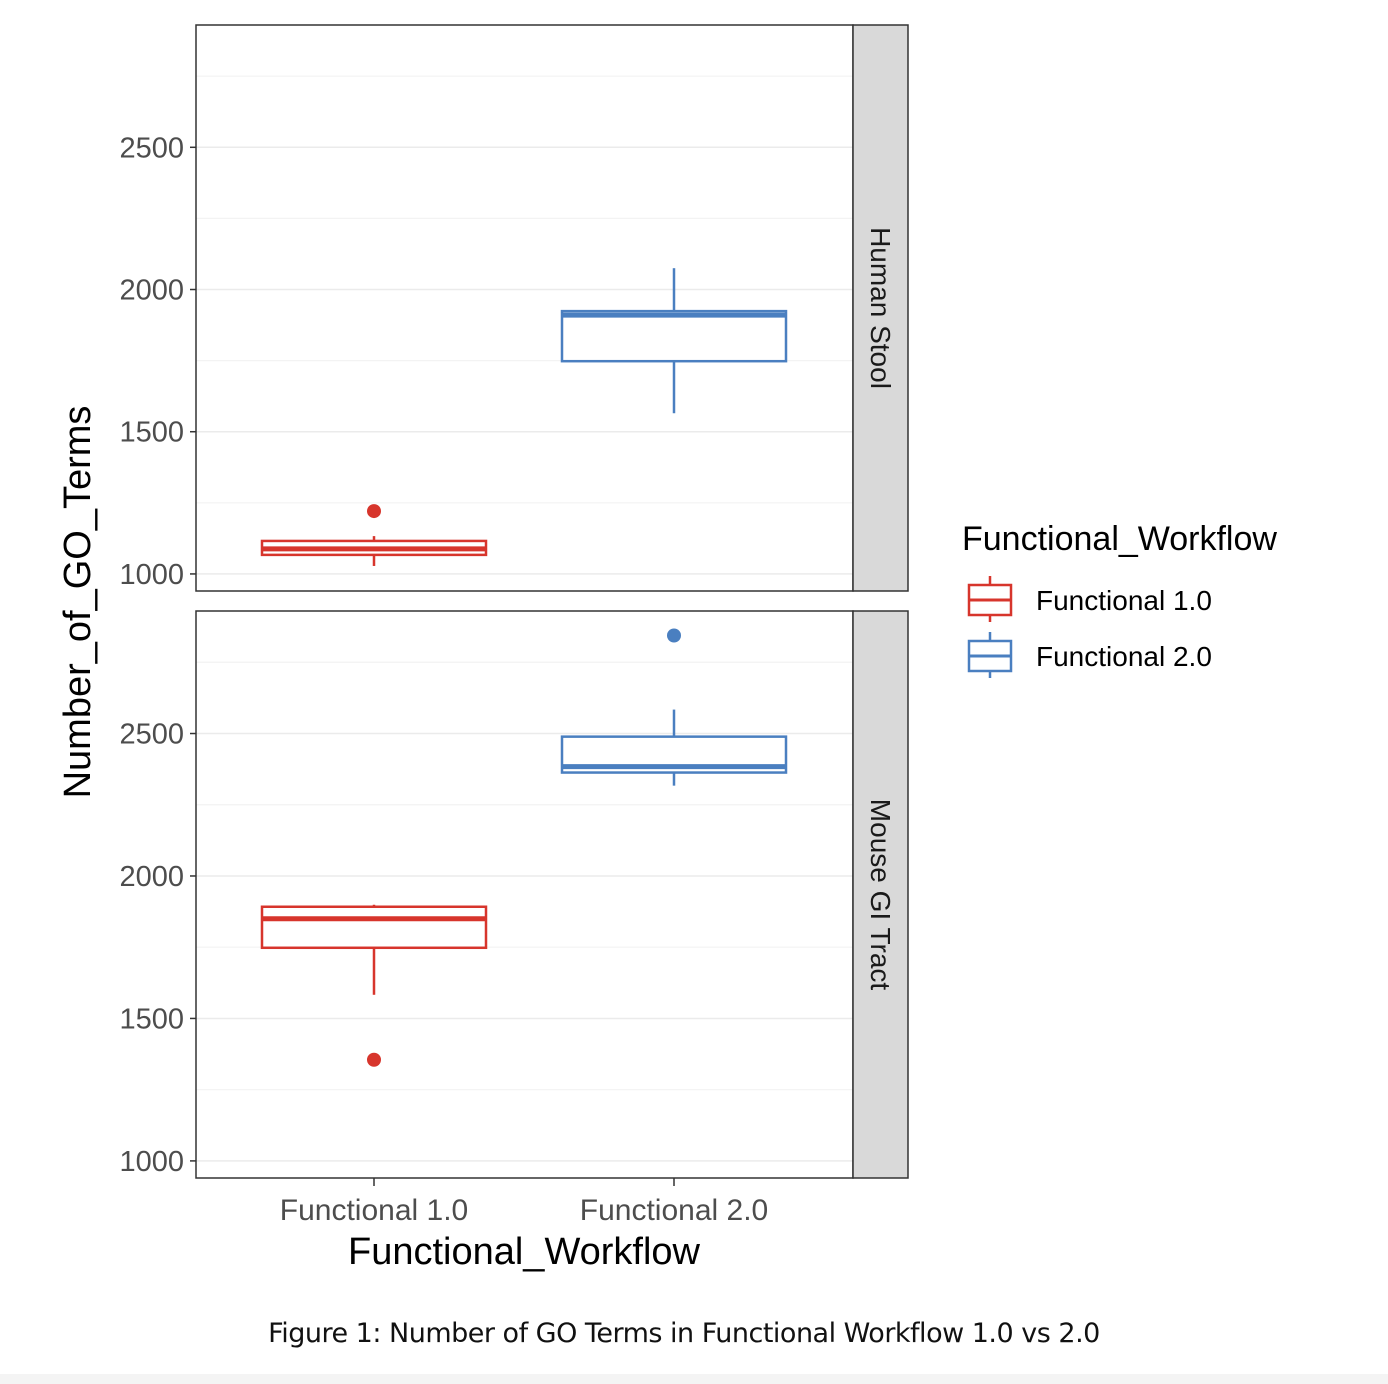  Describe the element at coordinates (674, 1210) in the screenshot. I see `x-tick-label: Functional 2.0` at that location.